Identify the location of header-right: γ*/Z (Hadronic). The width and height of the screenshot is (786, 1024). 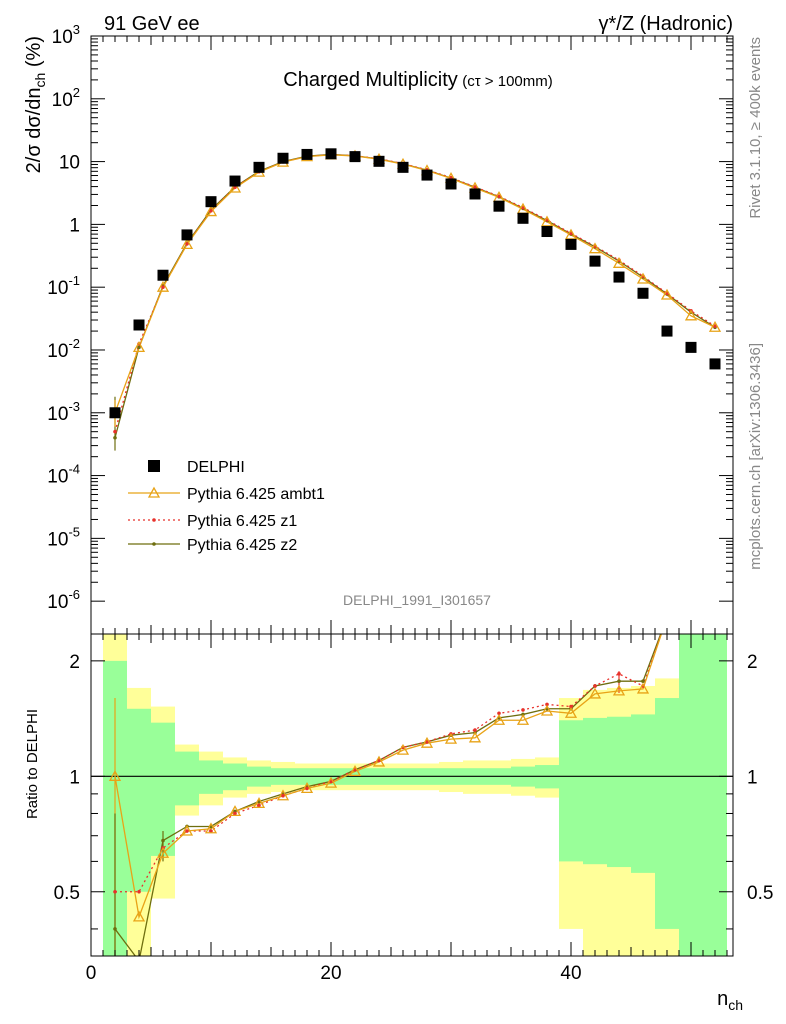
(666, 24).